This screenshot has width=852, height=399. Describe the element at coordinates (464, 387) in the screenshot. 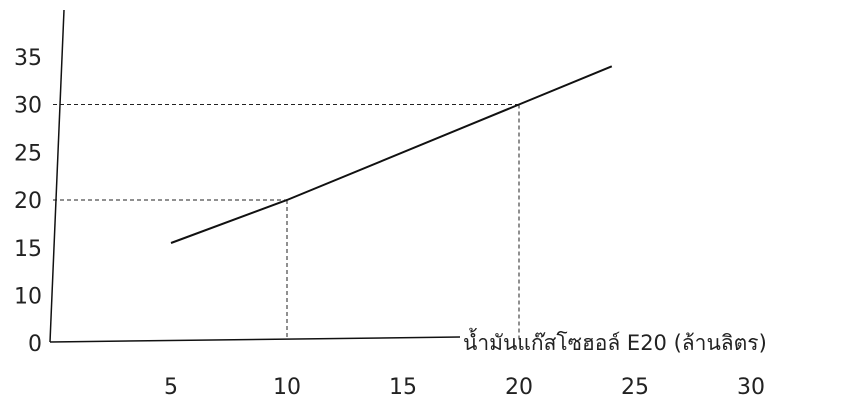

I see `x-tick-labels: 5 10 15 20 25 30` at that location.